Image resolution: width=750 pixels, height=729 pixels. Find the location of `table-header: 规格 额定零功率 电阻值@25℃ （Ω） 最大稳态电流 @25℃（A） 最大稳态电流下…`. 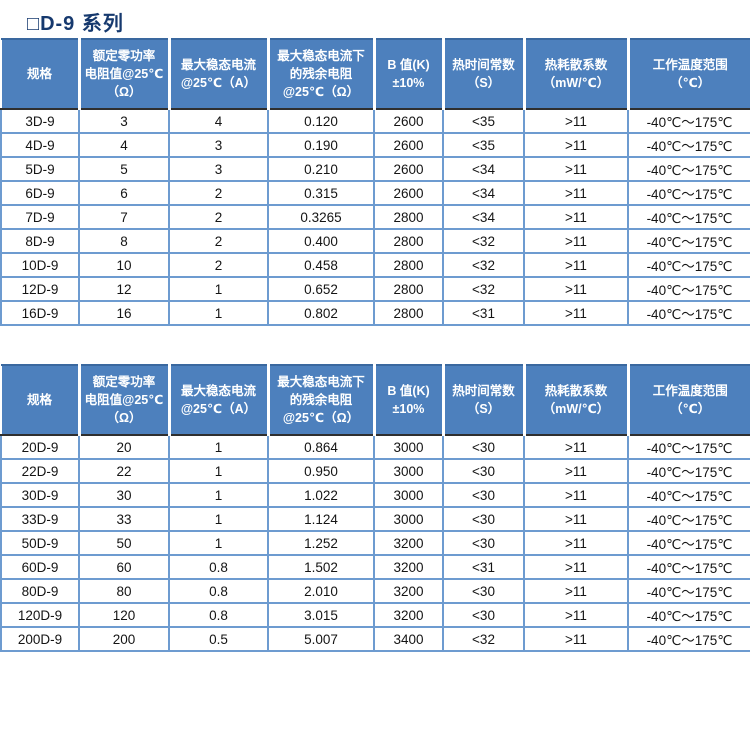

table-header: 规格 额定零功率 电阻值@25℃ （Ω） 最大稳态电流 @25℃（A） 最大稳态电流下… is located at coordinates (375, 400).